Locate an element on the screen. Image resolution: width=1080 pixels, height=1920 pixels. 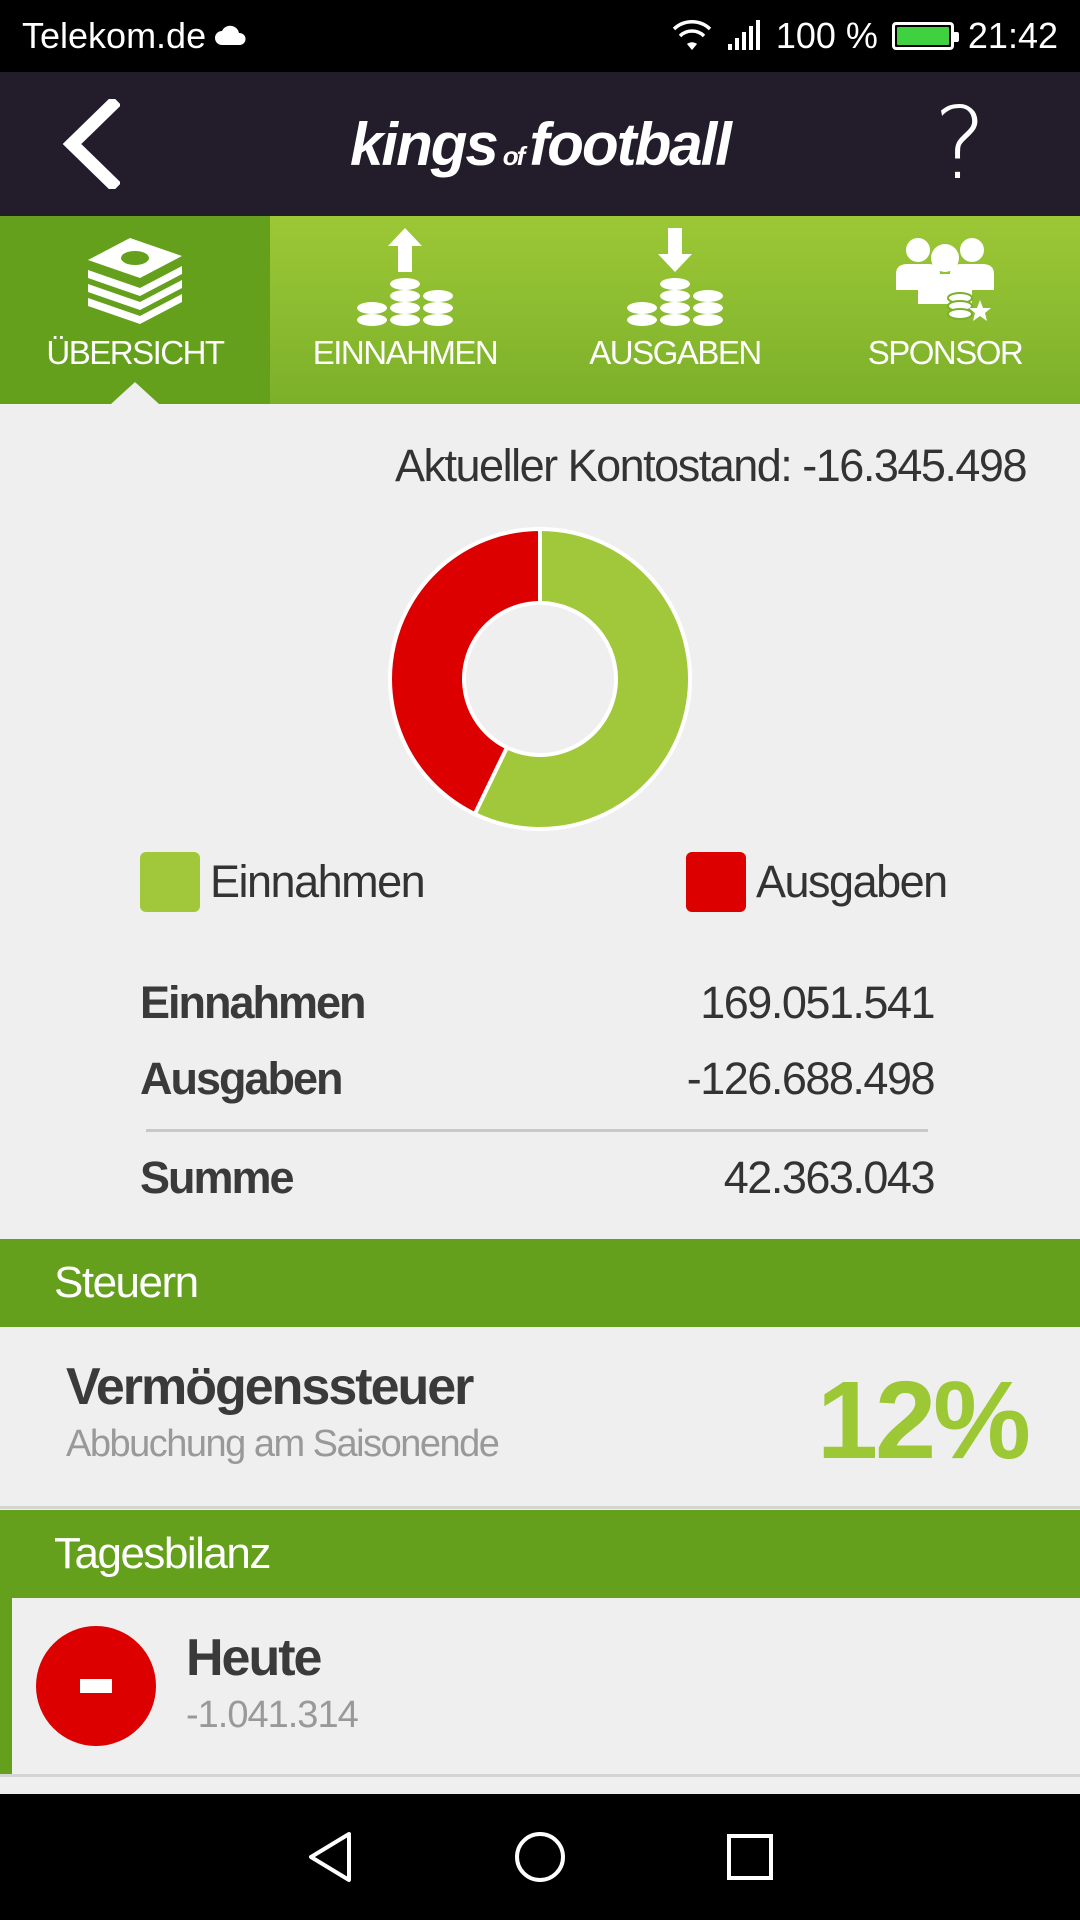
section-header-steuern: Steuern is located at coordinates (540, 1283).